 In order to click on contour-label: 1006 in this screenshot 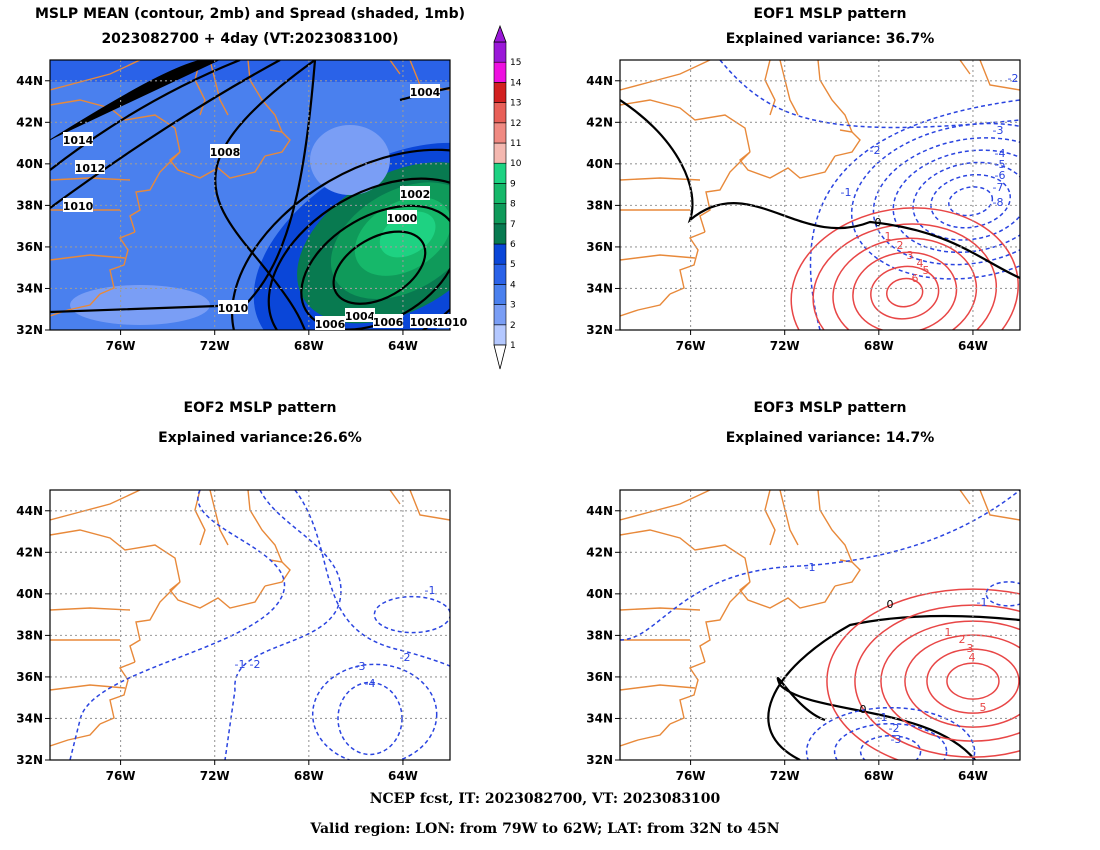, I will do `click(388, 322)`.